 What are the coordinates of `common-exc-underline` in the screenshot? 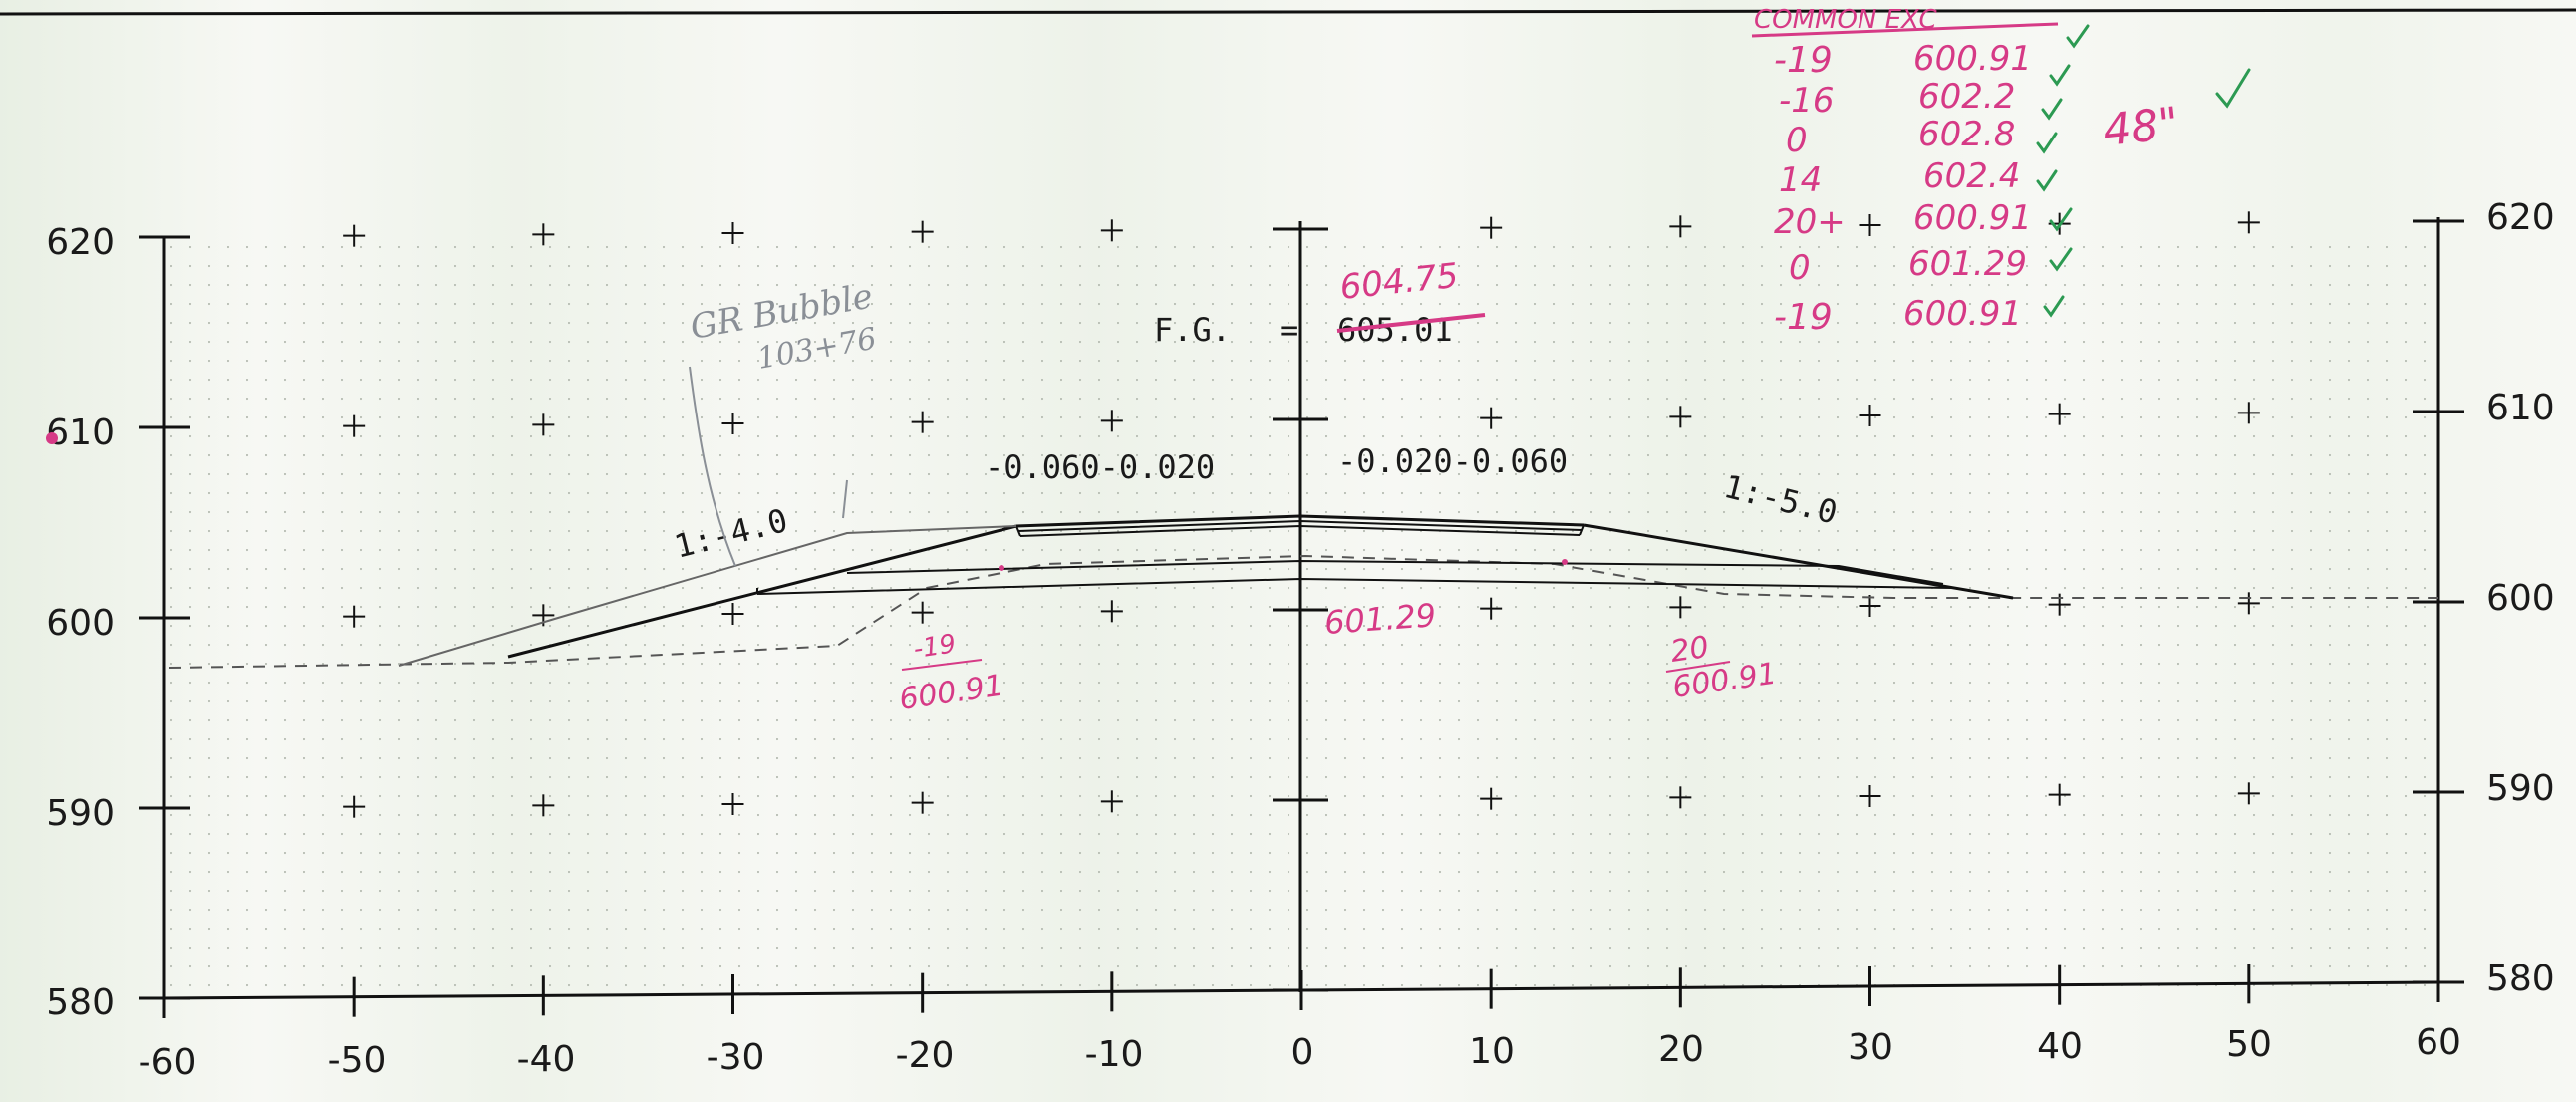 It's located at (1905, 30).